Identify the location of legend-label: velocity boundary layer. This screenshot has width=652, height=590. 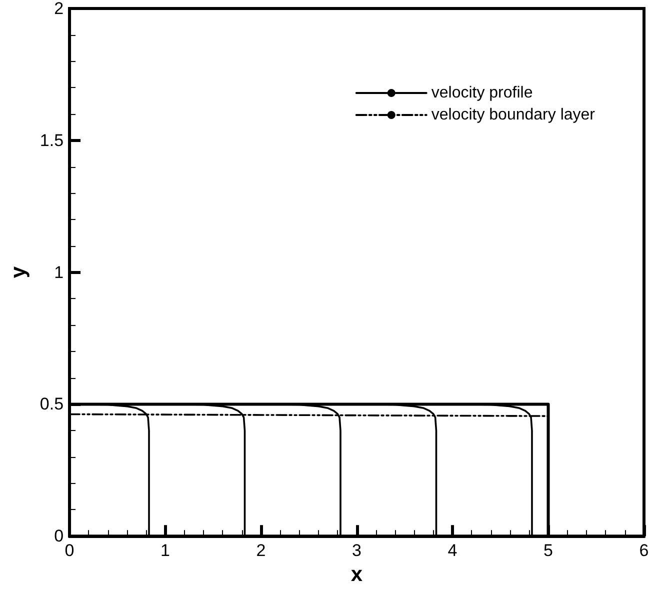
(513, 115).